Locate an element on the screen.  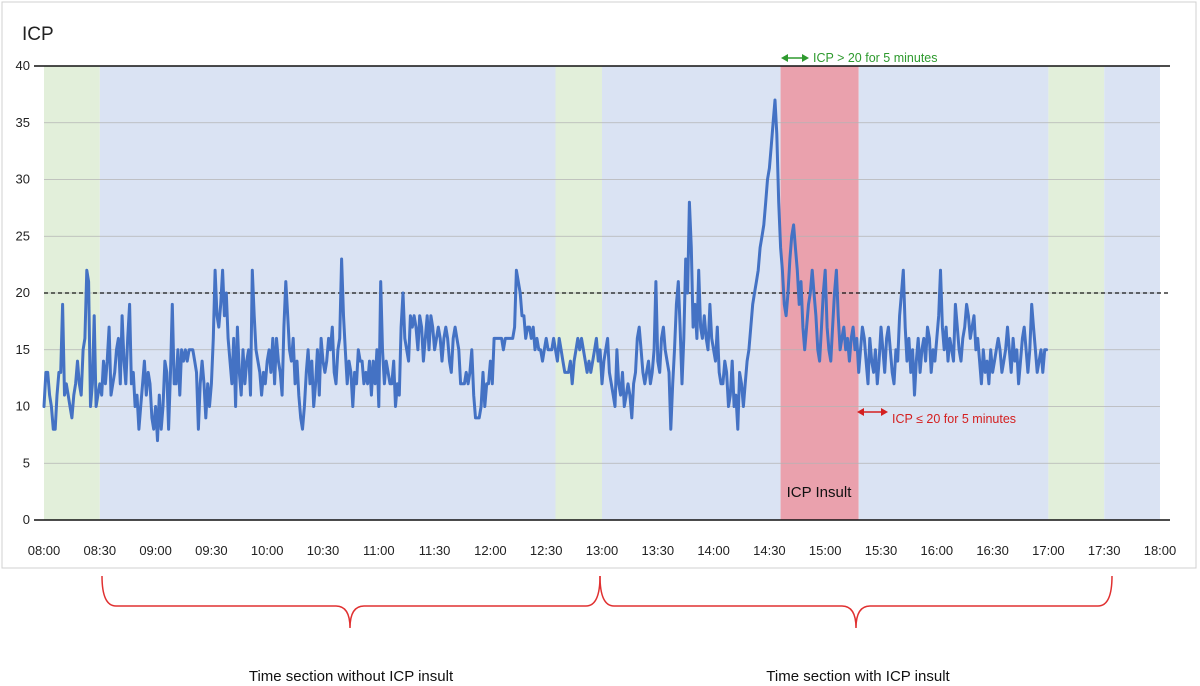
brace-without-insult is located at coordinates (351, 602).